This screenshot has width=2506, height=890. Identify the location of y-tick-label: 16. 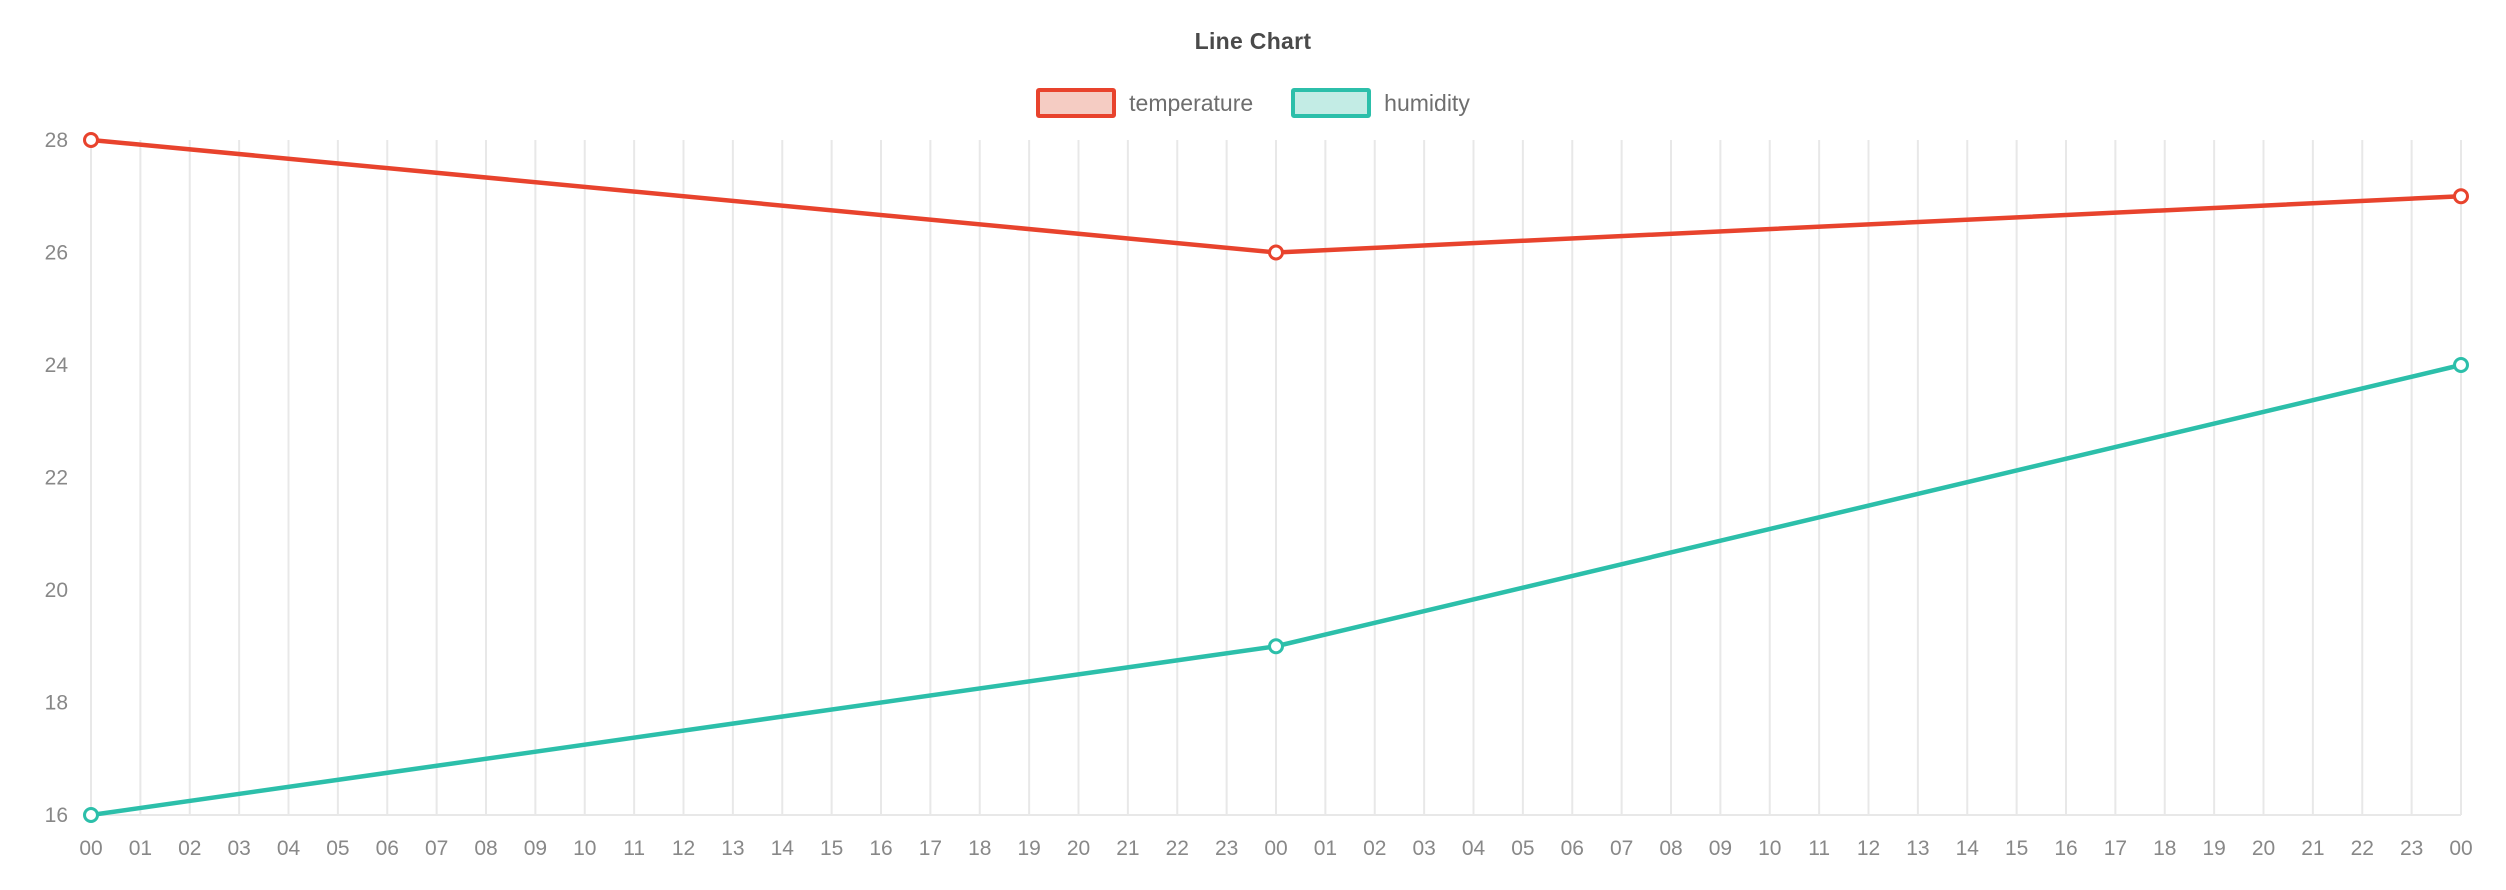
(56, 815).